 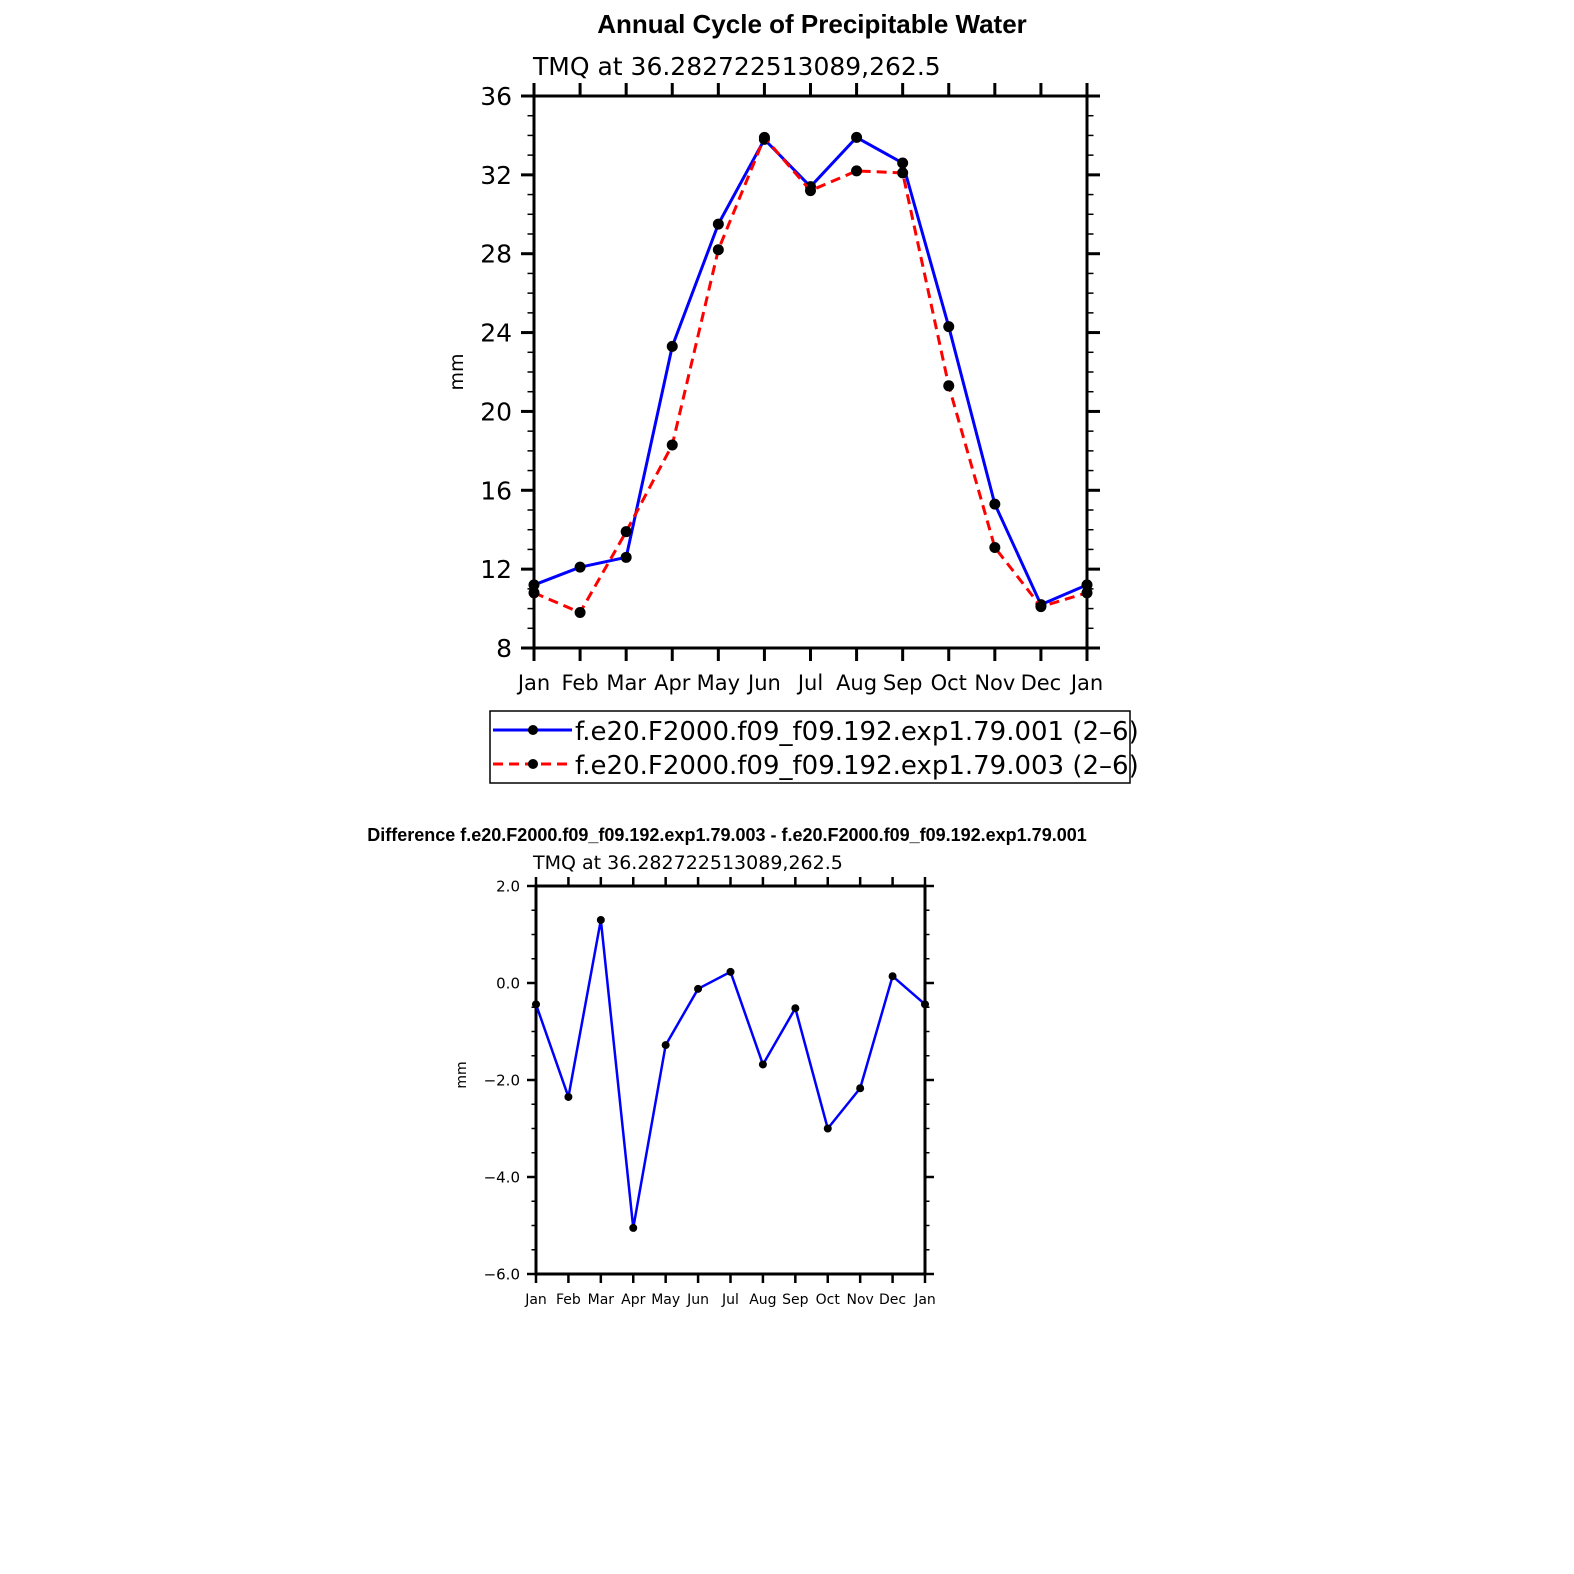 What do you see at coordinates (892, 1300) in the screenshot?
I see `chart2-xtick-label: Dec` at bounding box center [892, 1300].